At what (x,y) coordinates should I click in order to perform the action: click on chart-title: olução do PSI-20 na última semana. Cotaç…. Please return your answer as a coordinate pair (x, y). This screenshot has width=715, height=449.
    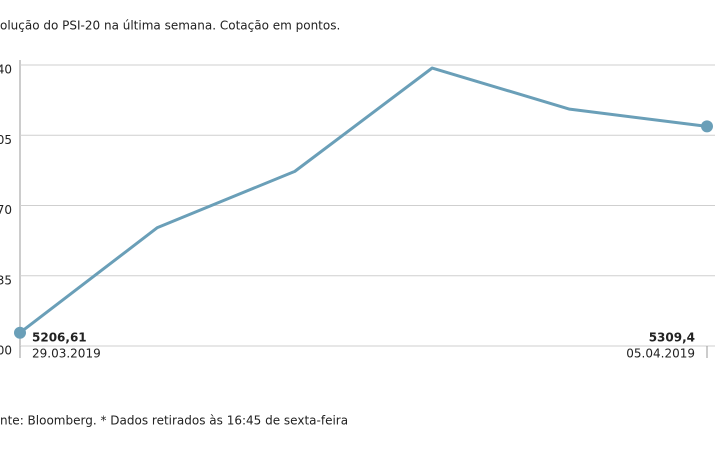
    Looking at the image, I should click on (170, 26).